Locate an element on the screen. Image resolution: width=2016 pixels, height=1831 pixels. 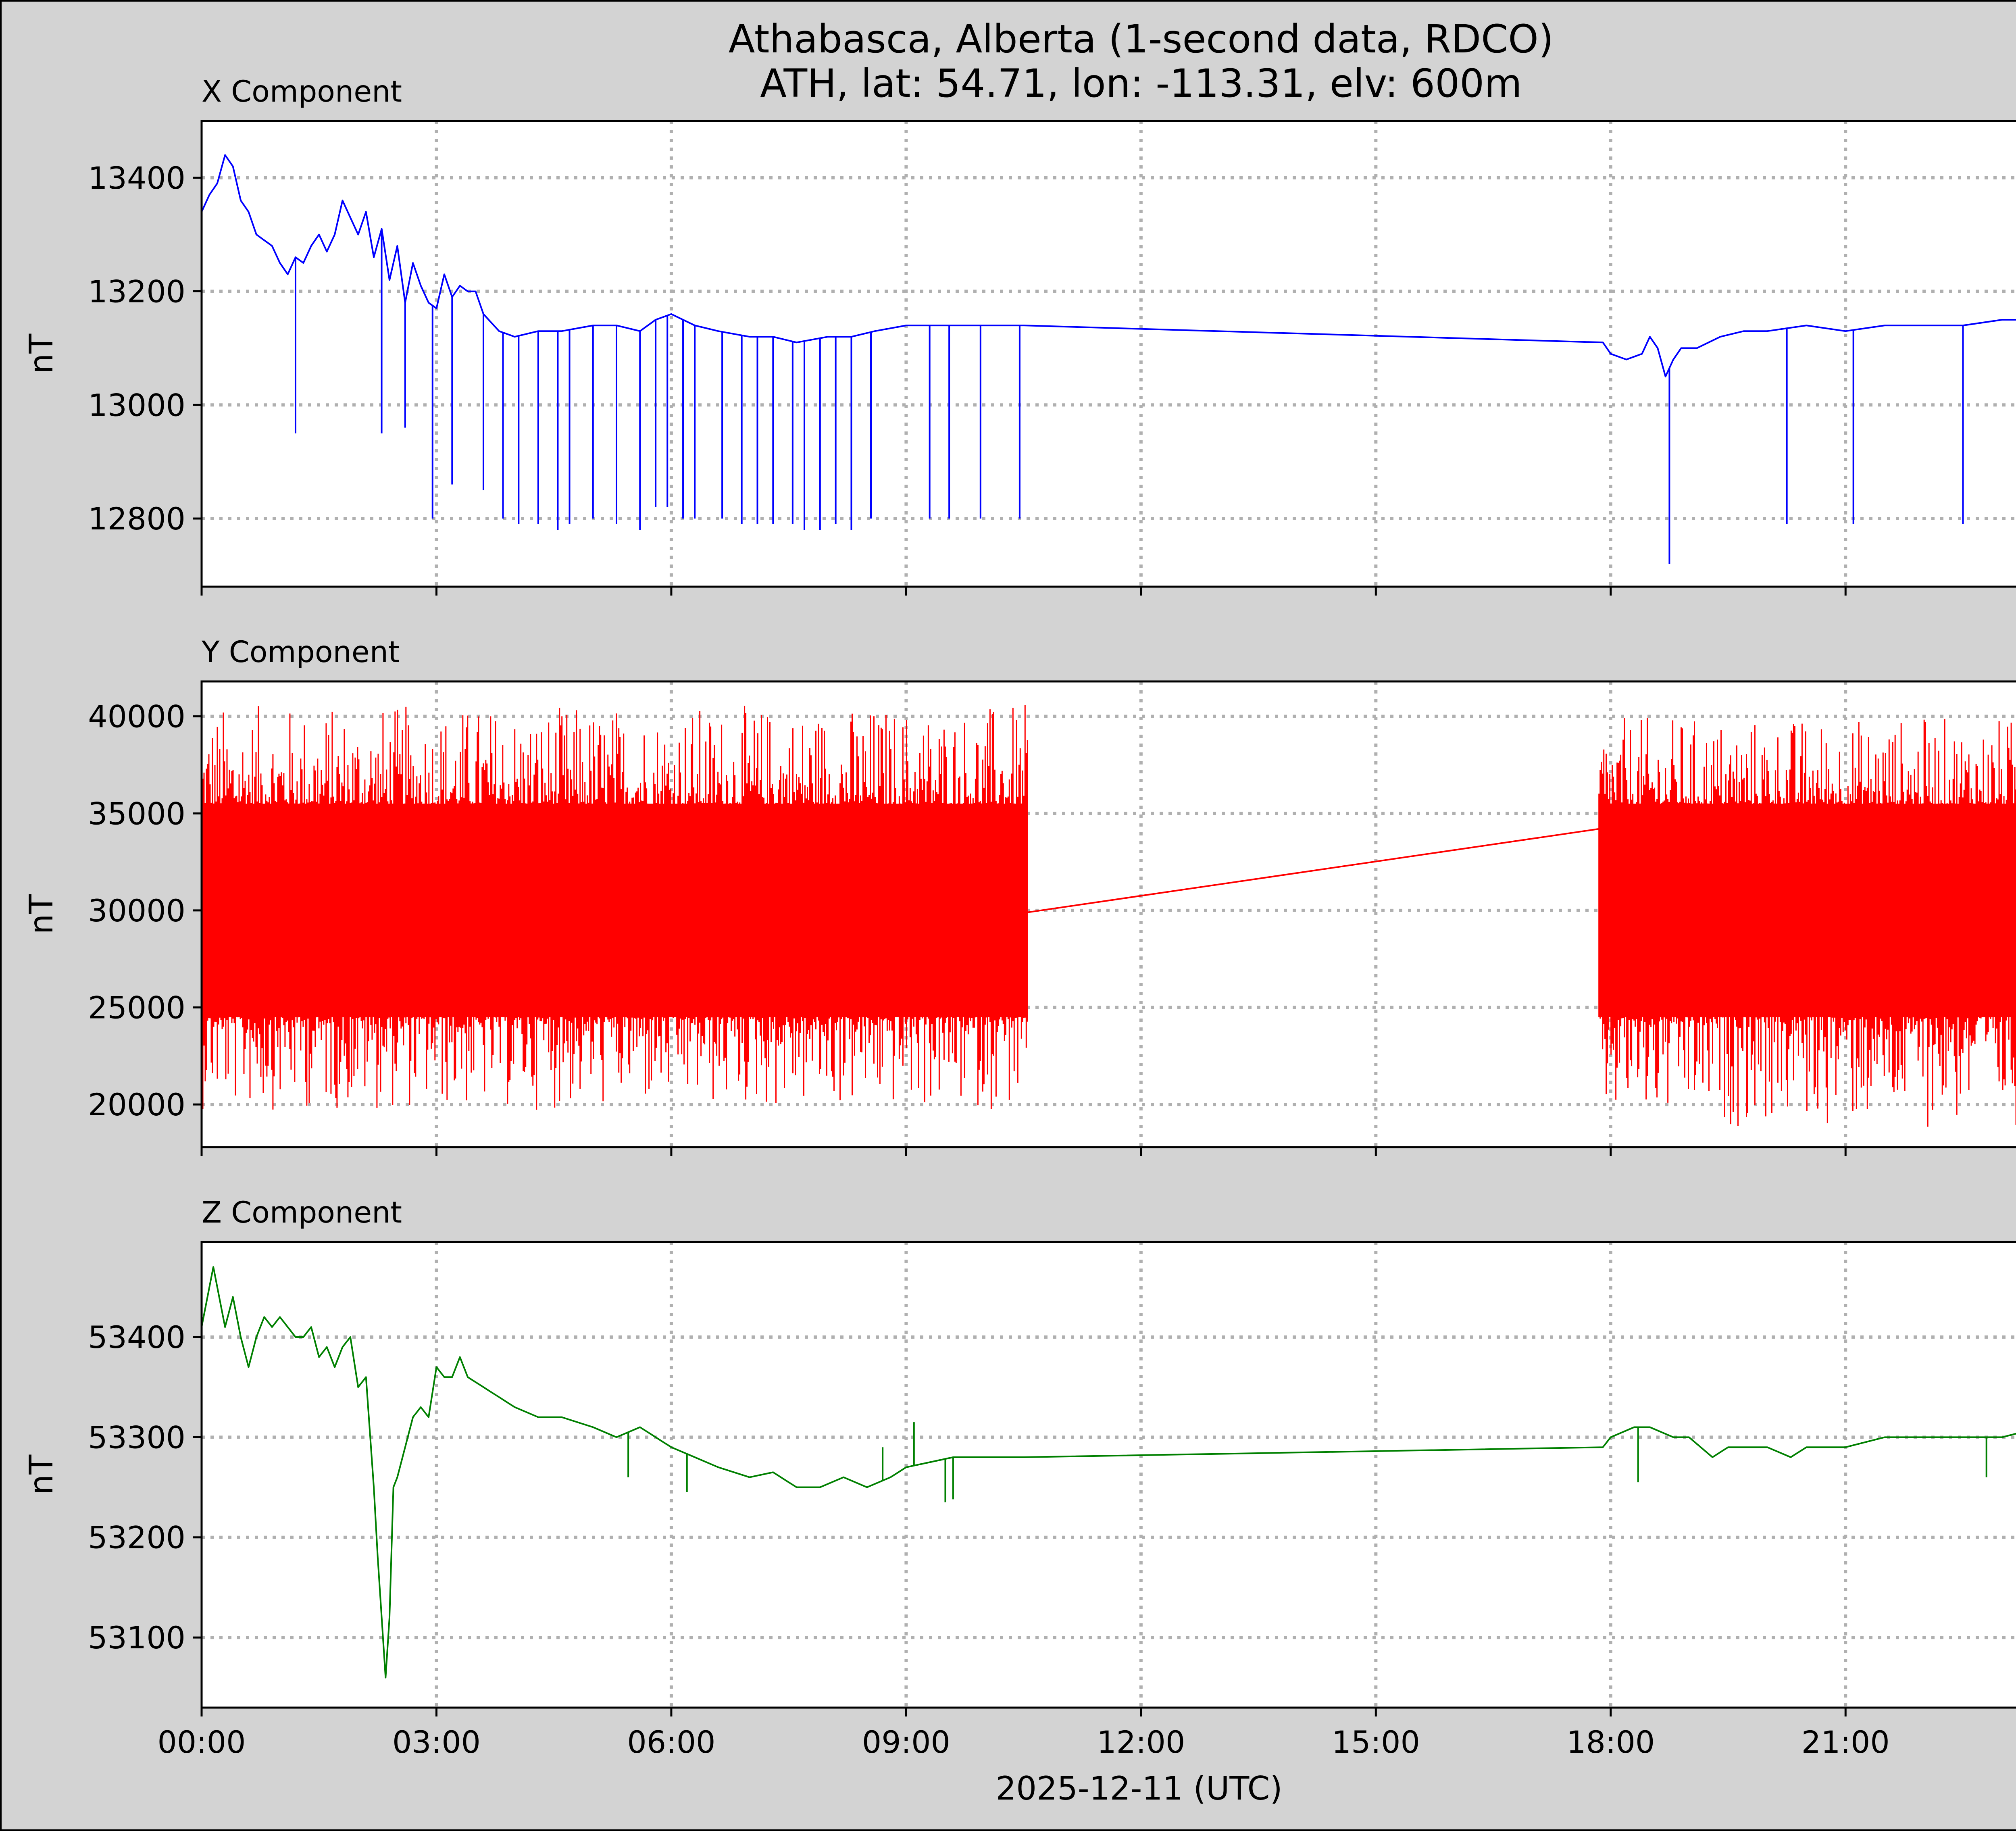
x-tick-label: 18:00 is located at coordinates (1610, 1742).